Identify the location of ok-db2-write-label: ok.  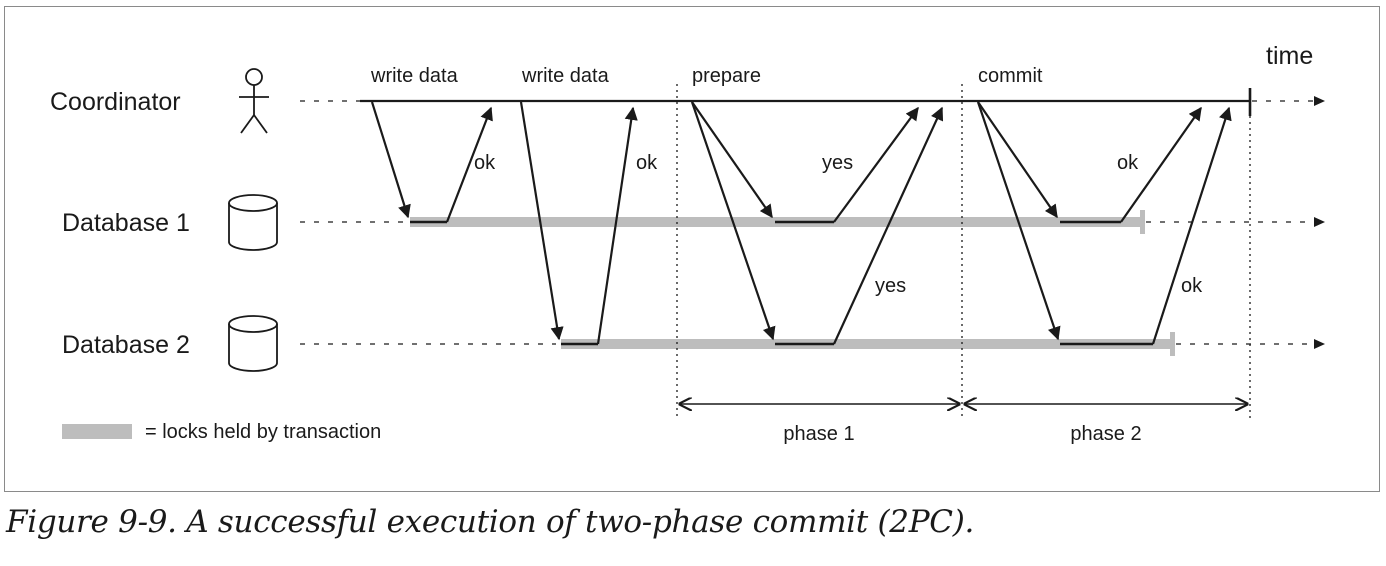
(647, 163).